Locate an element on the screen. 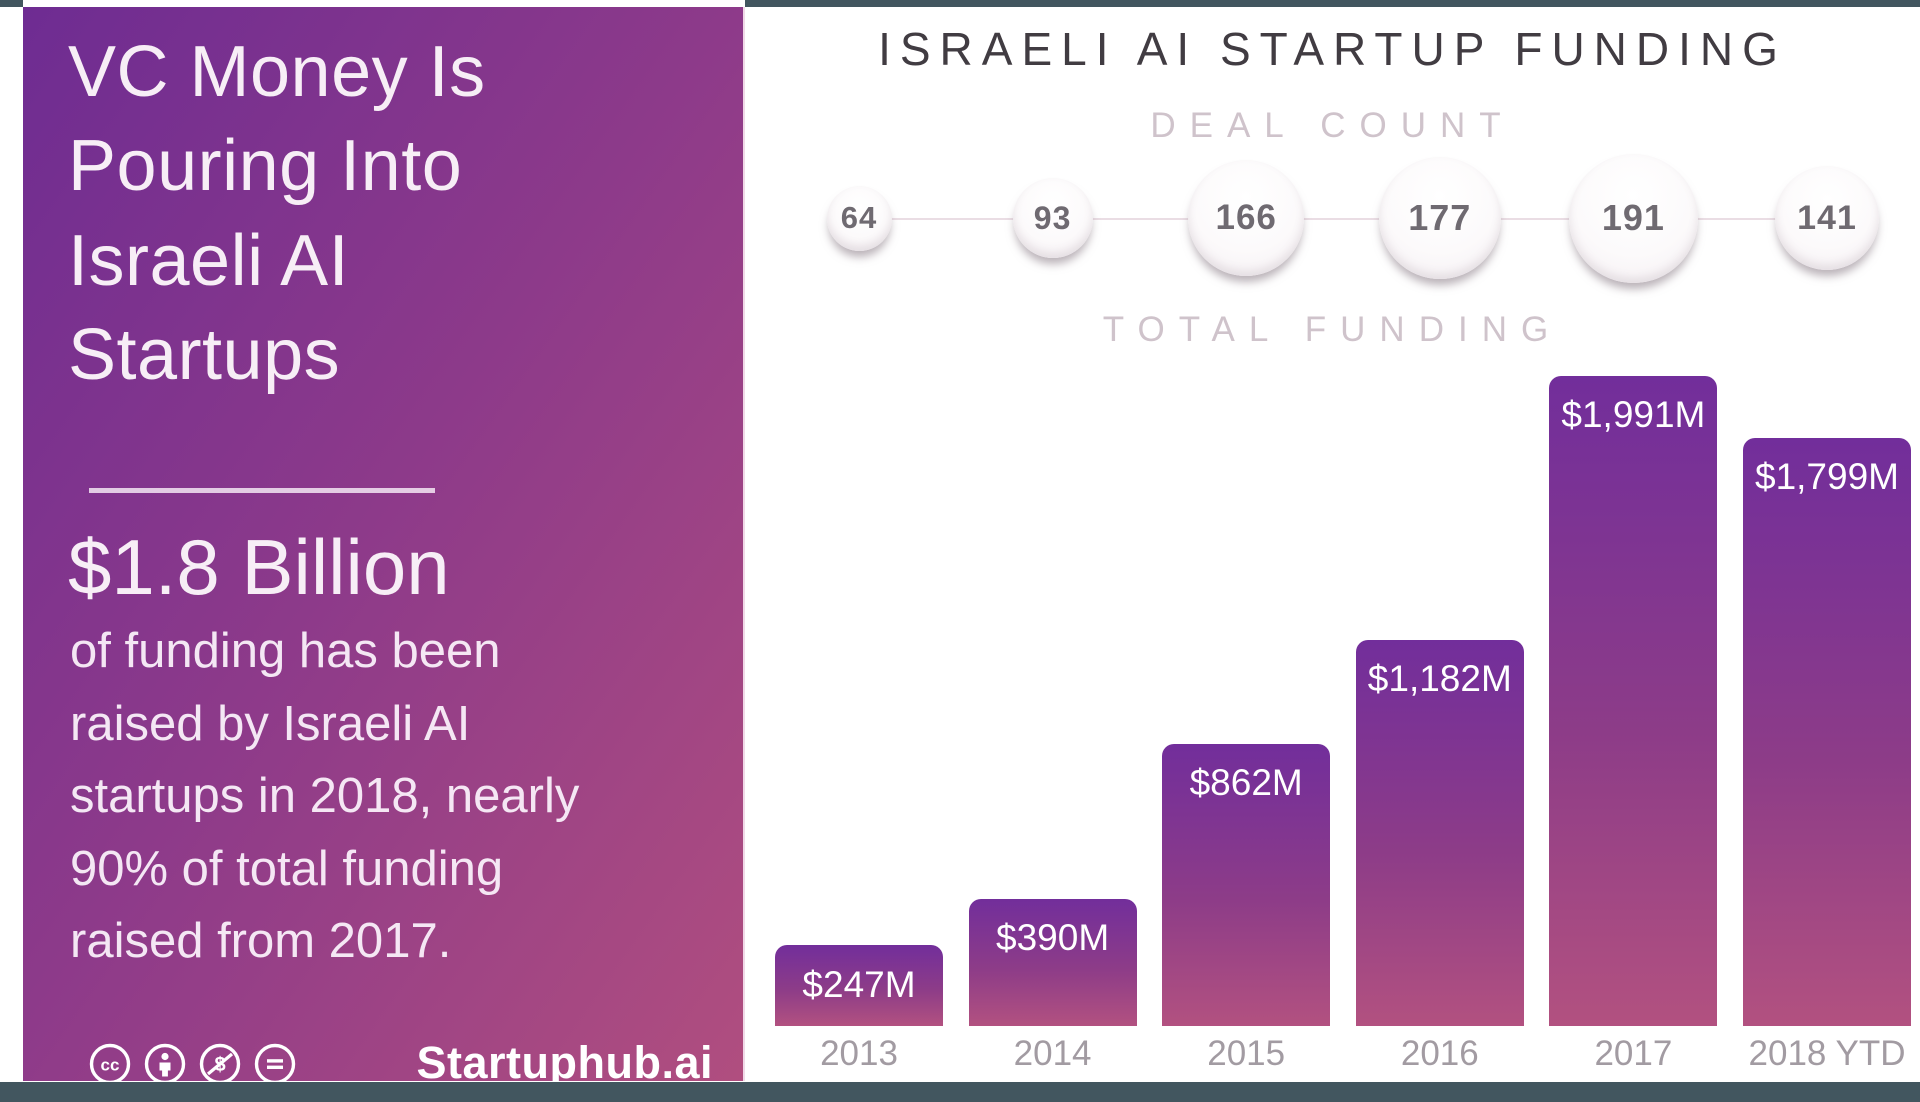  cc-noderivatives-icon is located at coordinates (275, 1064).